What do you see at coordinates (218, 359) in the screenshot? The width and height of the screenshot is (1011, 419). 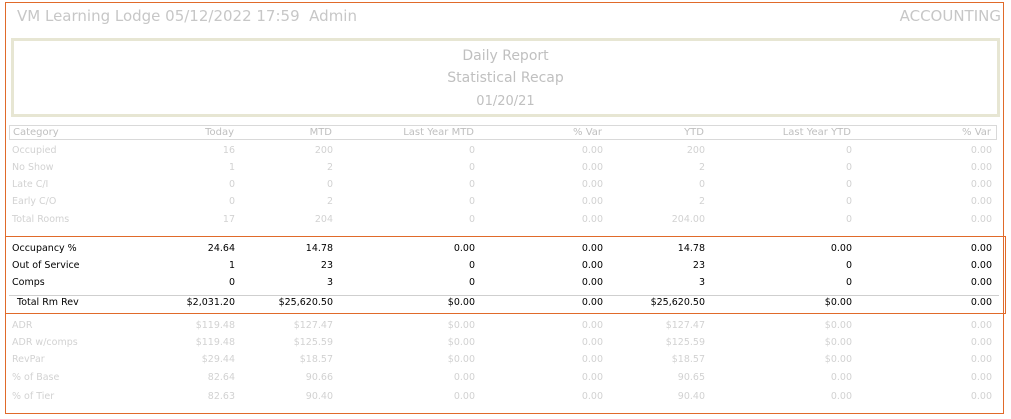 I see `row-cell: $29.44` at bounding box center [218, 359].